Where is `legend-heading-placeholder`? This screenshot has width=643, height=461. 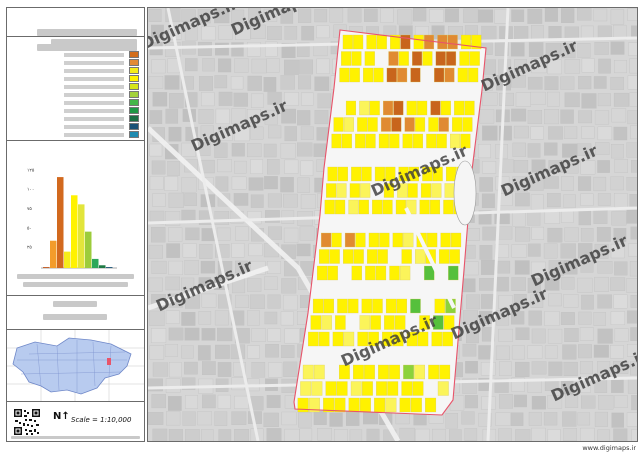
legend-heading-placeholder is located at coordinates (87, 47).